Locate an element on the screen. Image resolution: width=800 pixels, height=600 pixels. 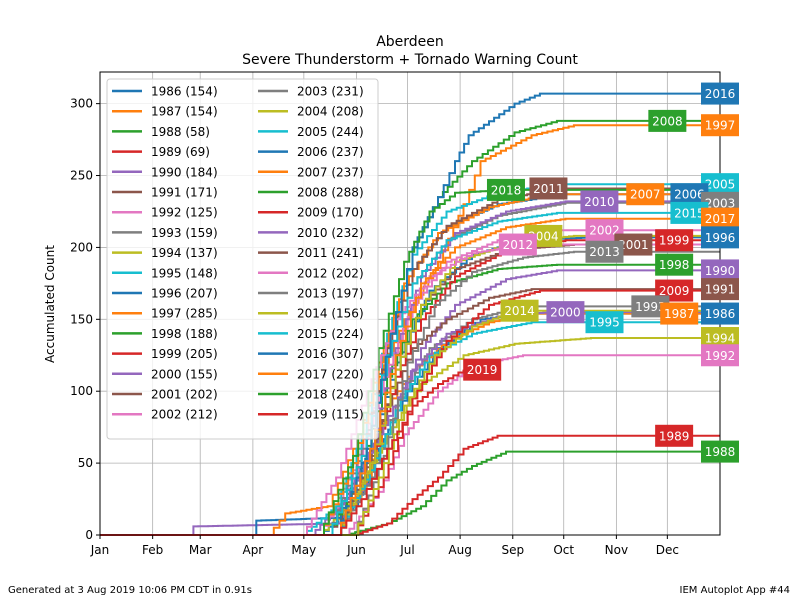
annotation-label: 1996 is located at coordinates (720, 238).